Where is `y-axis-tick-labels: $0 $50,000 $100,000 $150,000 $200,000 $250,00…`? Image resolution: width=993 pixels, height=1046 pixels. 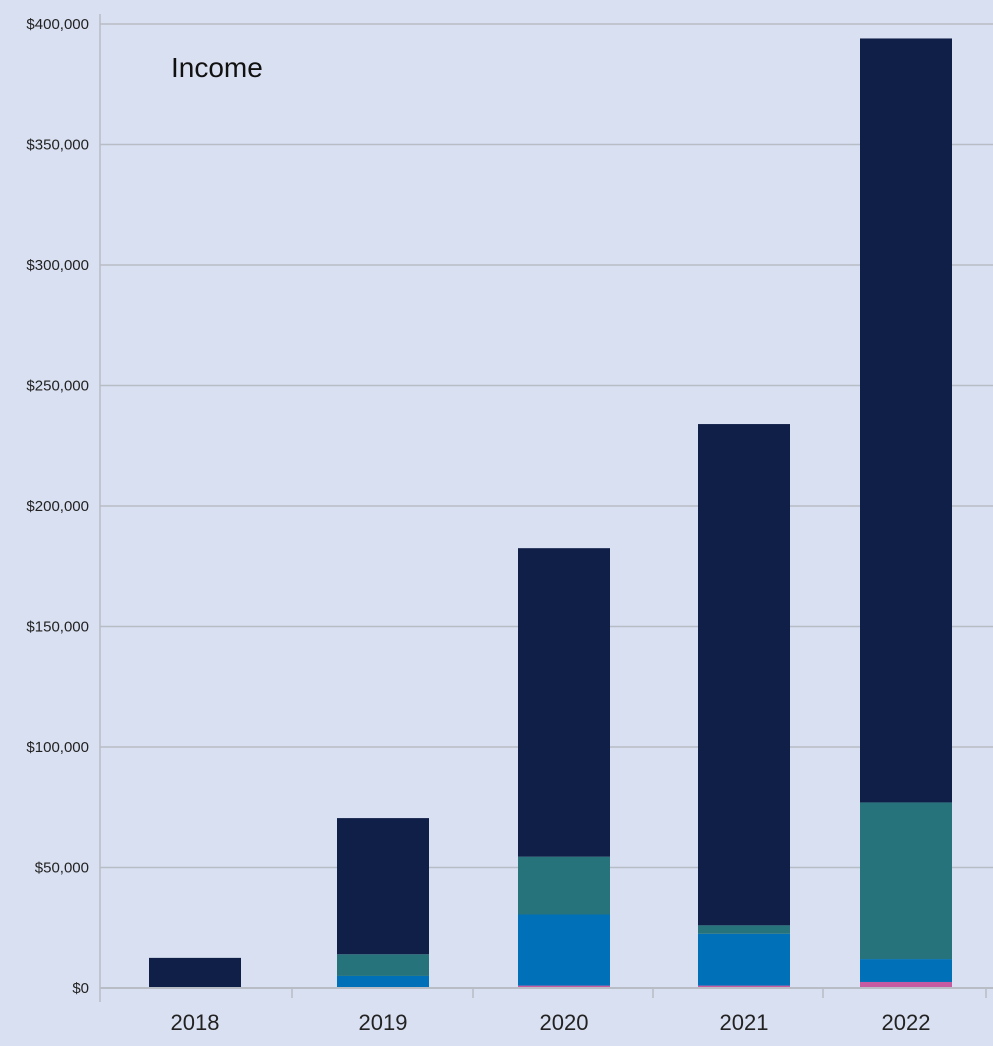
y-axis-tick-labels: $0 $50,000 $100,000 $150,000 $200,000 $250,00… is located at coordinates (57, 506).